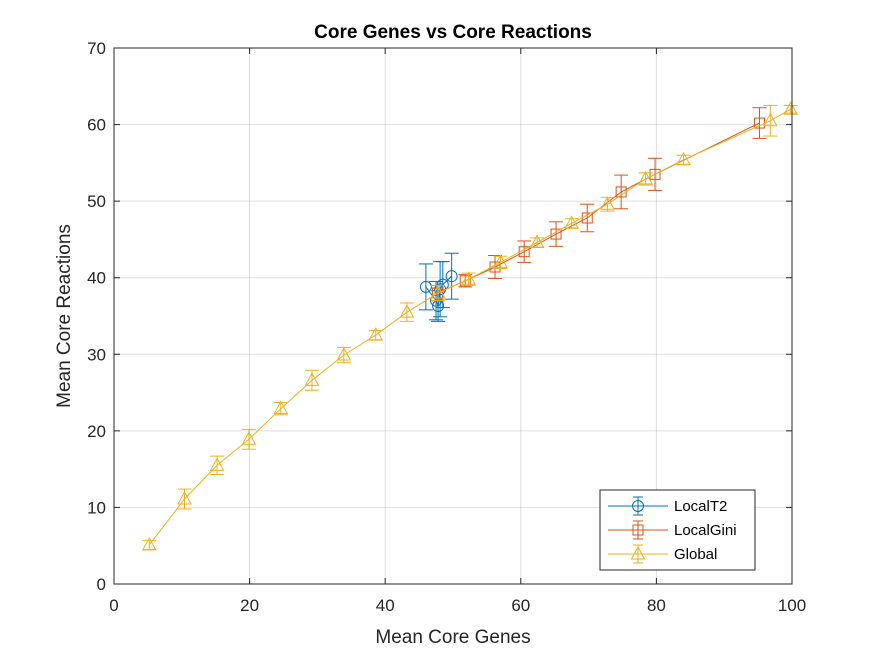 This screenshot has width=875, height=656. I want to click on chart-title: Core Genes vs Core Reactions, so click(453, 32).